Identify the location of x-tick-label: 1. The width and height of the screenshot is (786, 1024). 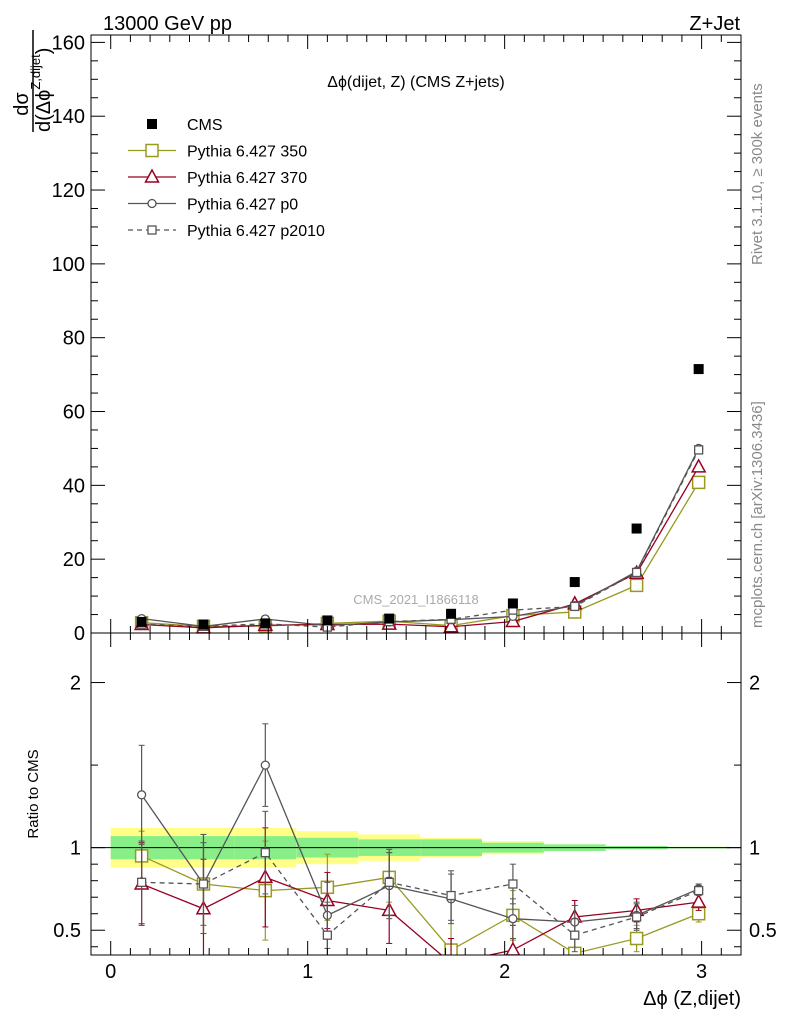
(307, 972).